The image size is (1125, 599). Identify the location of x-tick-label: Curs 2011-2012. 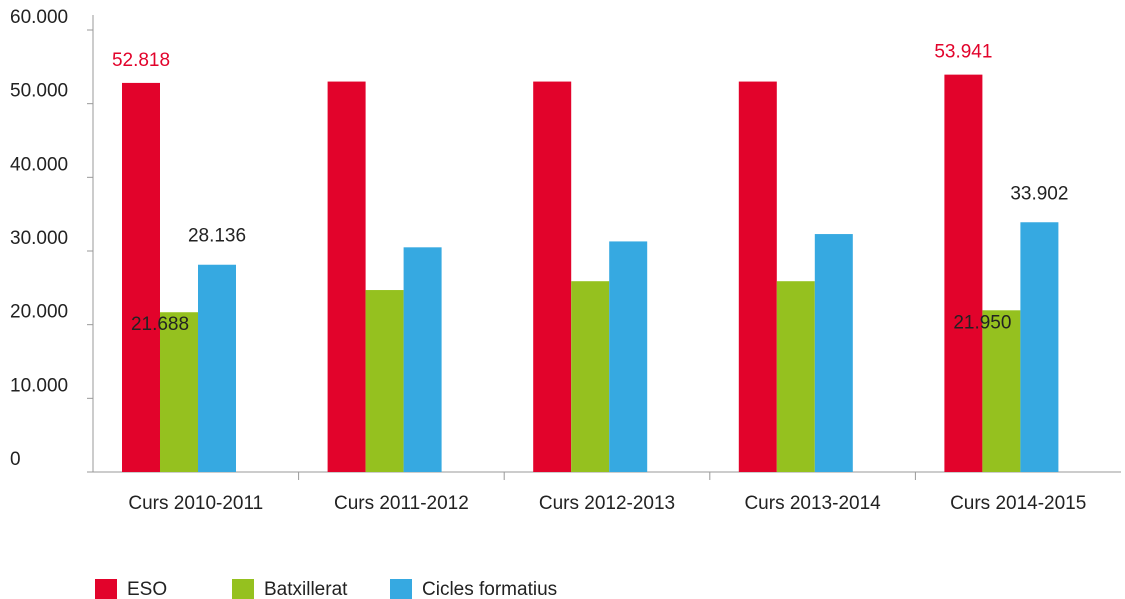
(401, 503).